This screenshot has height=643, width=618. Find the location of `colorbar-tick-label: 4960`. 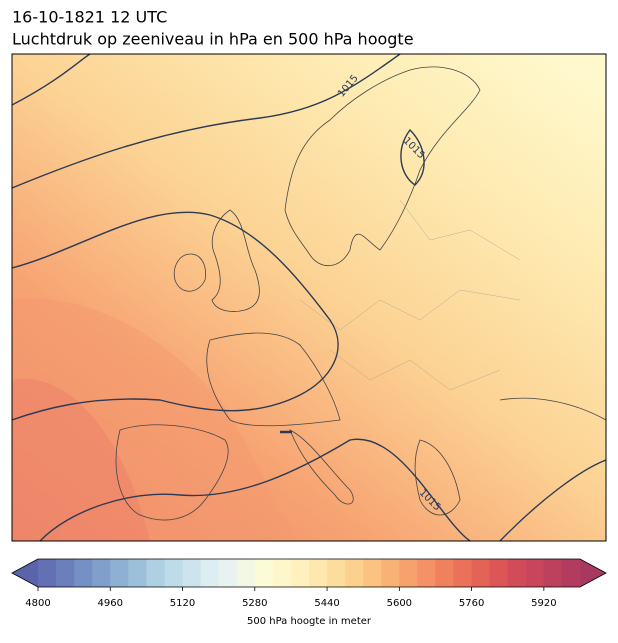

colorbar-tick-label: 4960 is located at coordinates (110, 603).